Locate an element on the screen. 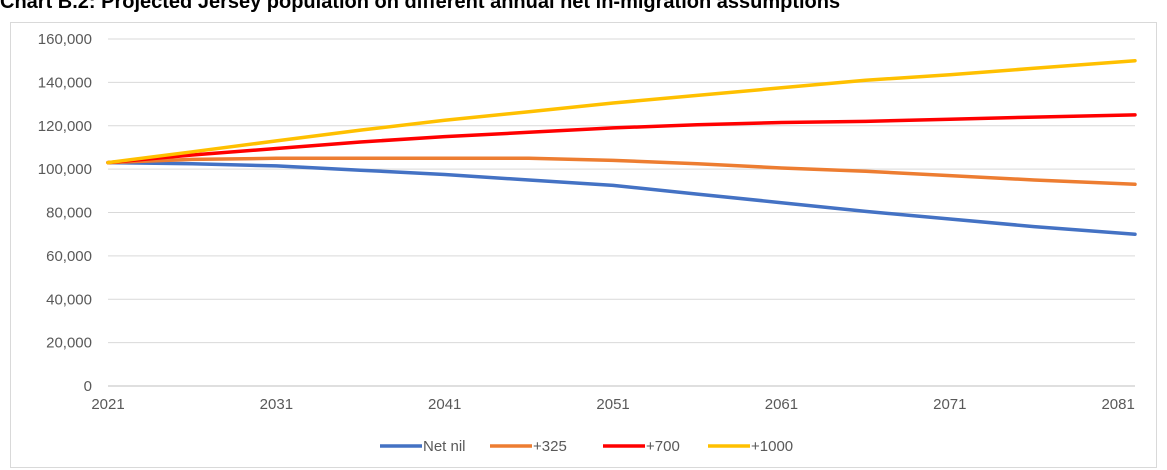 This screenshot has height=470, width=1167. legend-label-700: +700 is located at coordinates (663, 446).